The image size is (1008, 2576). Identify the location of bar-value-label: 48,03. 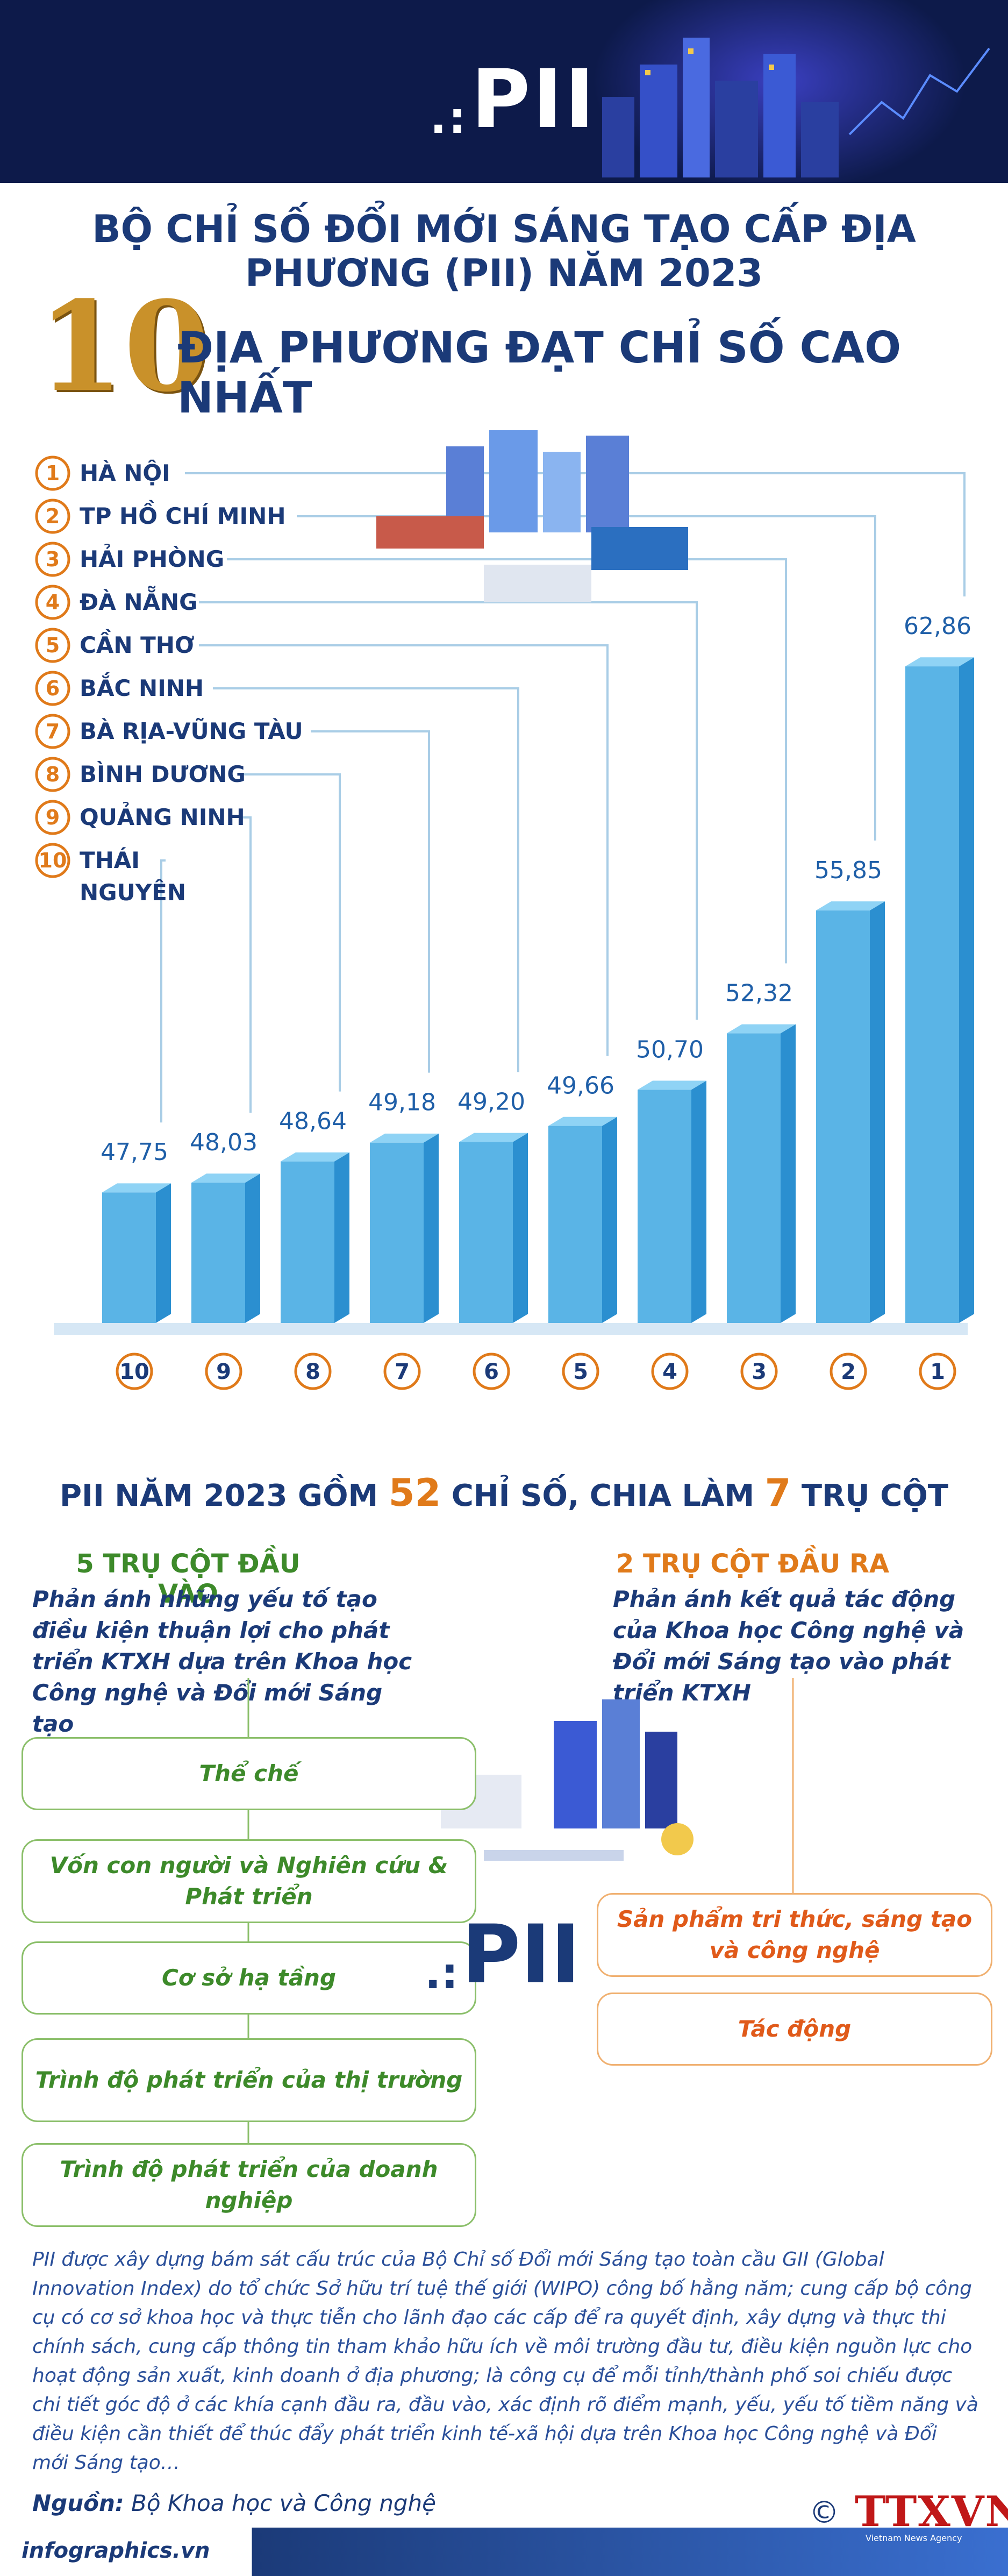
(224, 1142).